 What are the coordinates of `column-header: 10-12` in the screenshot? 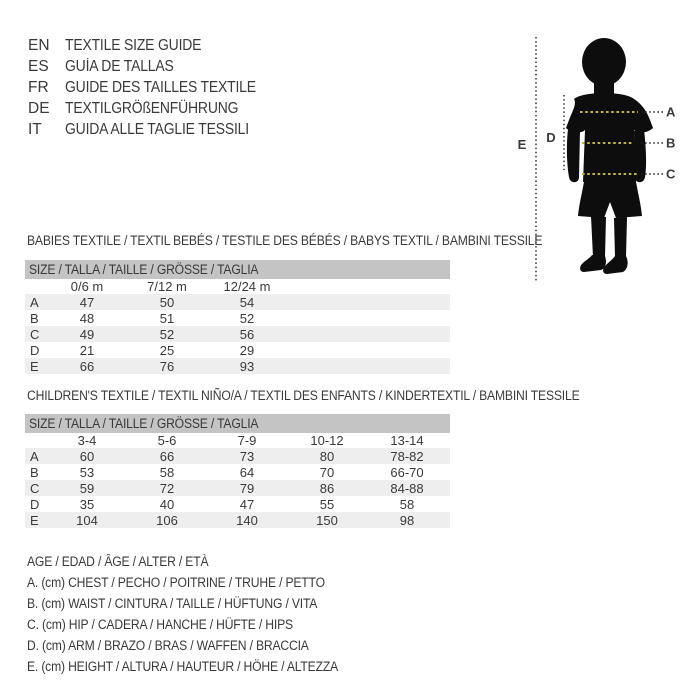 It's located at (327, 440).